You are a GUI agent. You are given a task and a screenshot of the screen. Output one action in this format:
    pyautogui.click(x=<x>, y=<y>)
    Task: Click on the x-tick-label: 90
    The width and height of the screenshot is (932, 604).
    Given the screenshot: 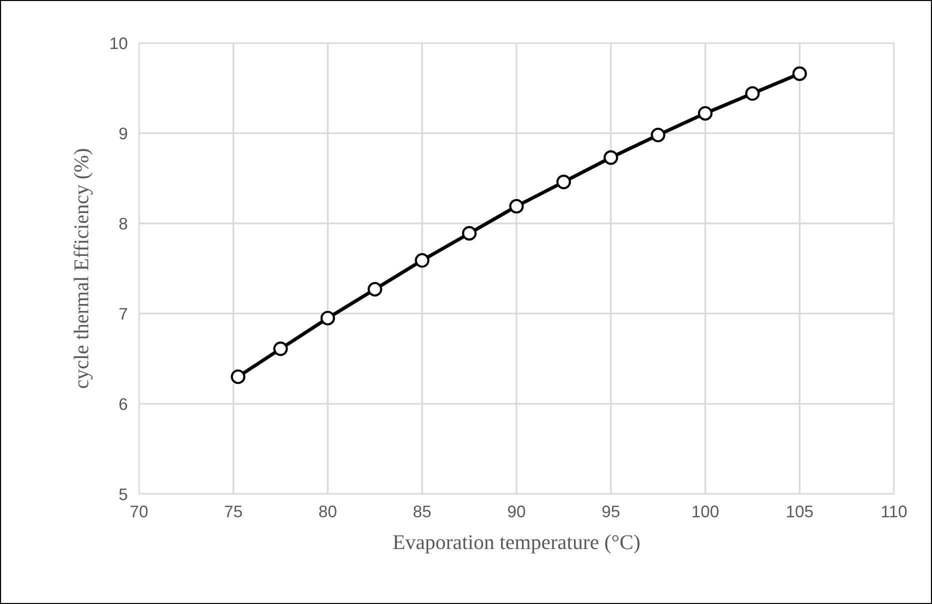 What is the action you would take?
    pyautogui.click(x=517, y=512)
    